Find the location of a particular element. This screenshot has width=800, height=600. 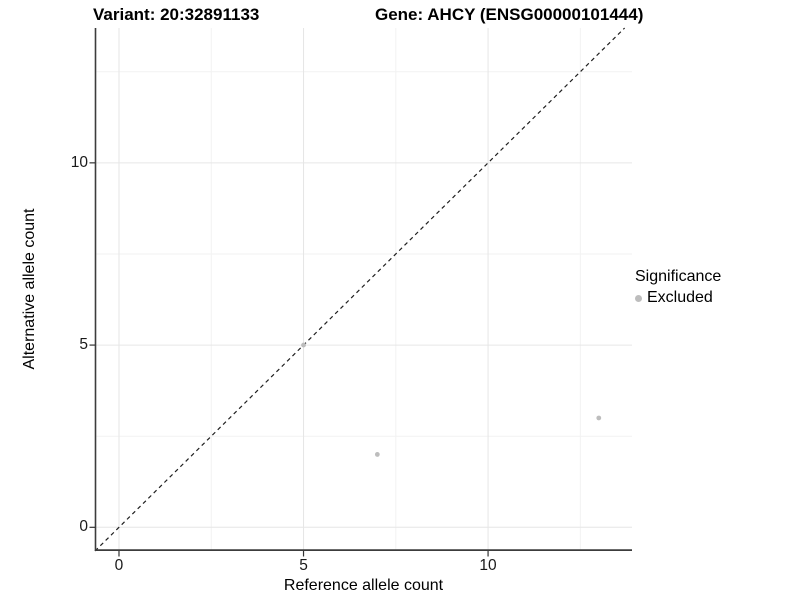

x-axis-title: Reference allele count is located at coordinates (363, 585).